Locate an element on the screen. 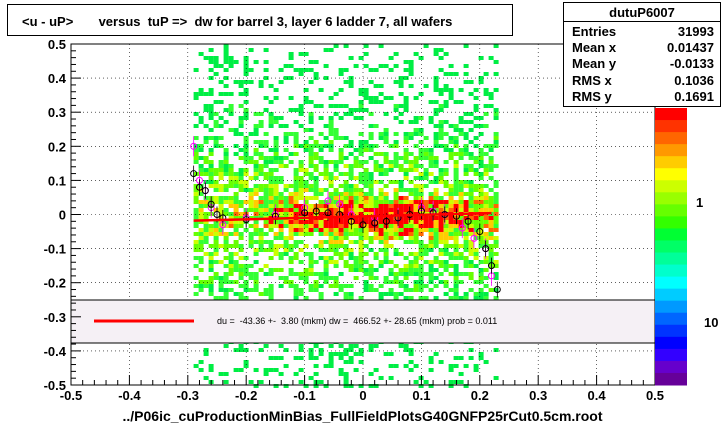 Image resolution: width=725 pixels, height=429 pixels. x-tick-label: 0.1 is located at coordinates (421, 395).